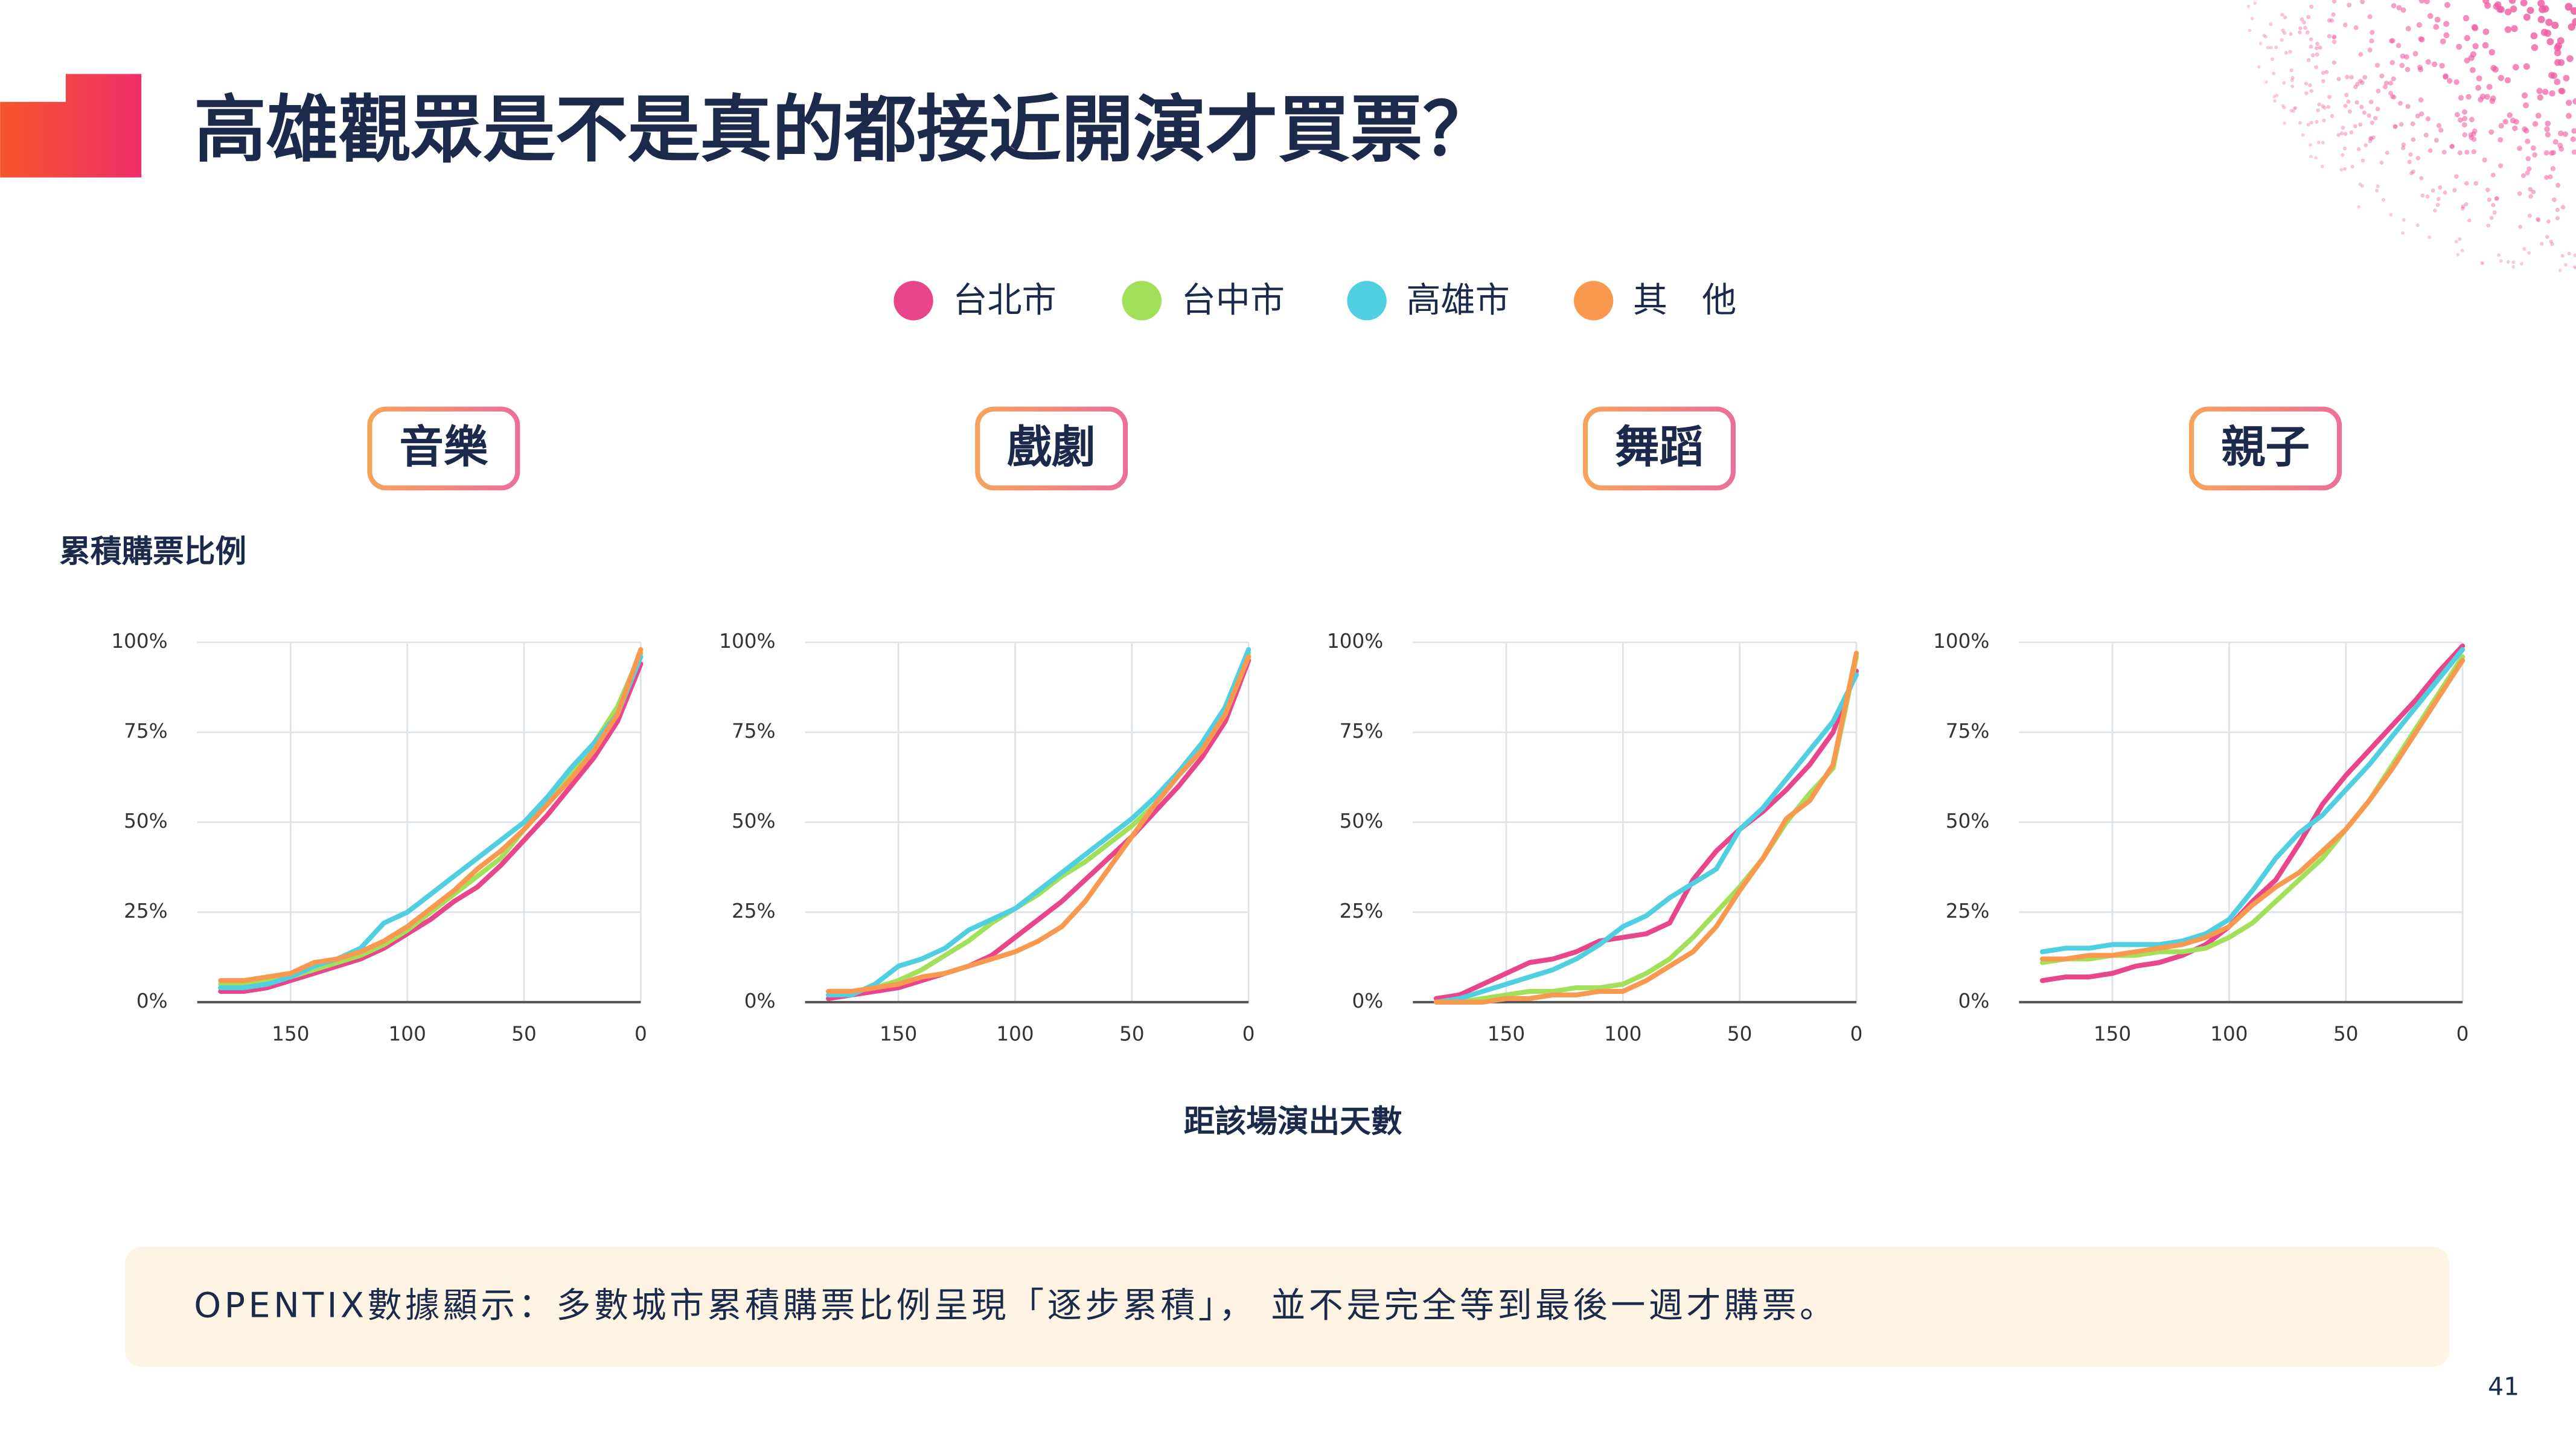  Describe the element at coordinates (913, 301) in the screenshot. I see `legend-swatch` at that location.